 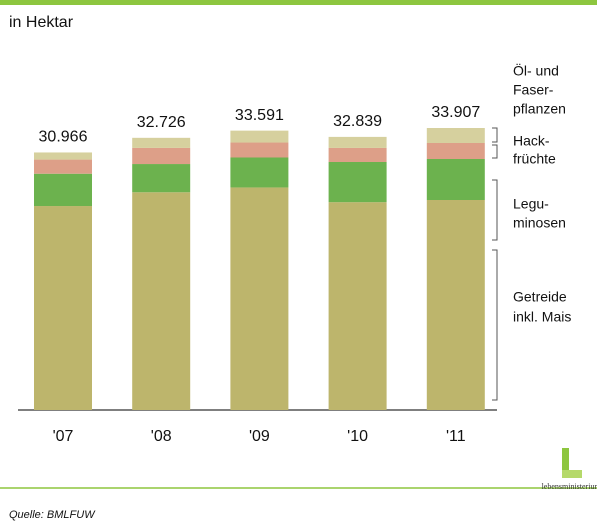 I want to click on total-label: 33.591, so click(x=259, y=115).